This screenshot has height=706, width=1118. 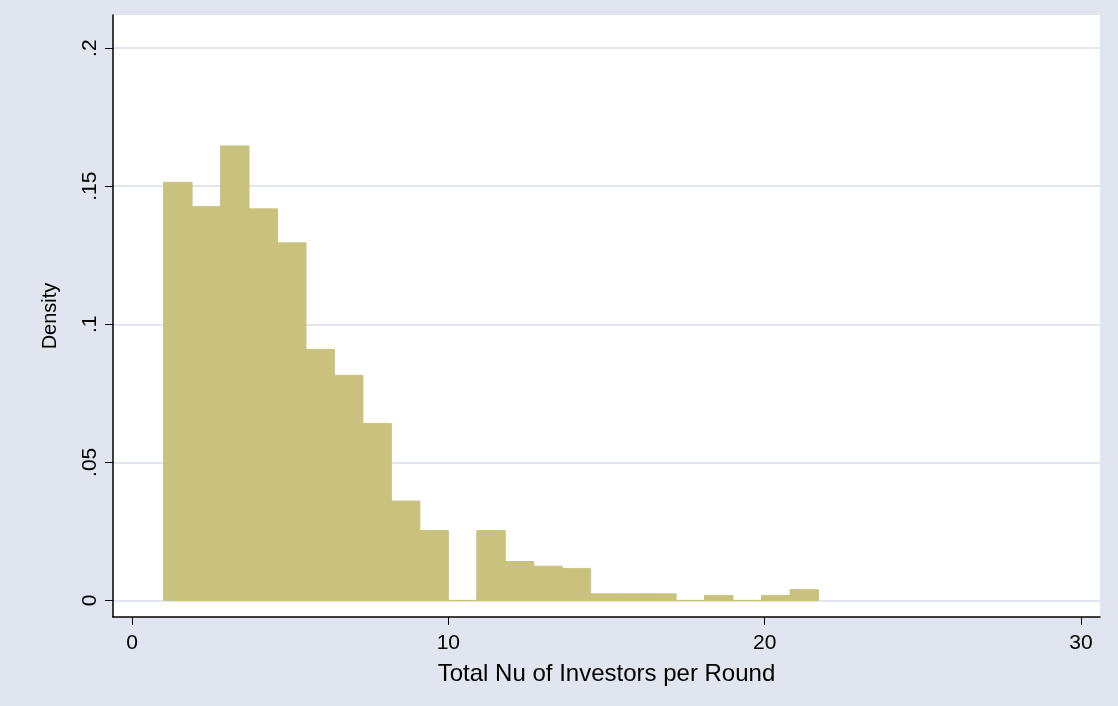 What do you see at coordinates (88, 600) in the screenshot?
I see `y-tick-label: 0` at bounding box center [88, 600].